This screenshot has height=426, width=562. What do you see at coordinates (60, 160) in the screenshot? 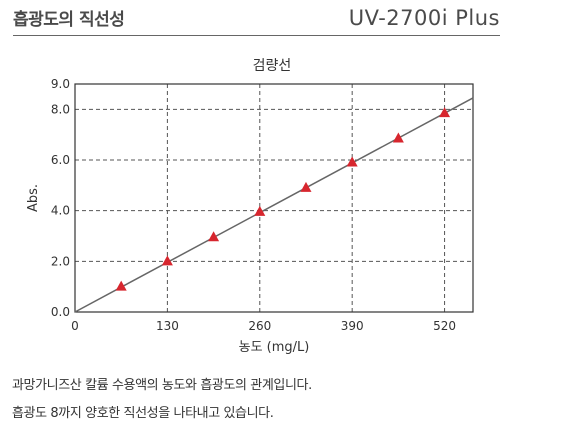
I see `y-tick-label: 6.0` at bounding box center [60, 160].